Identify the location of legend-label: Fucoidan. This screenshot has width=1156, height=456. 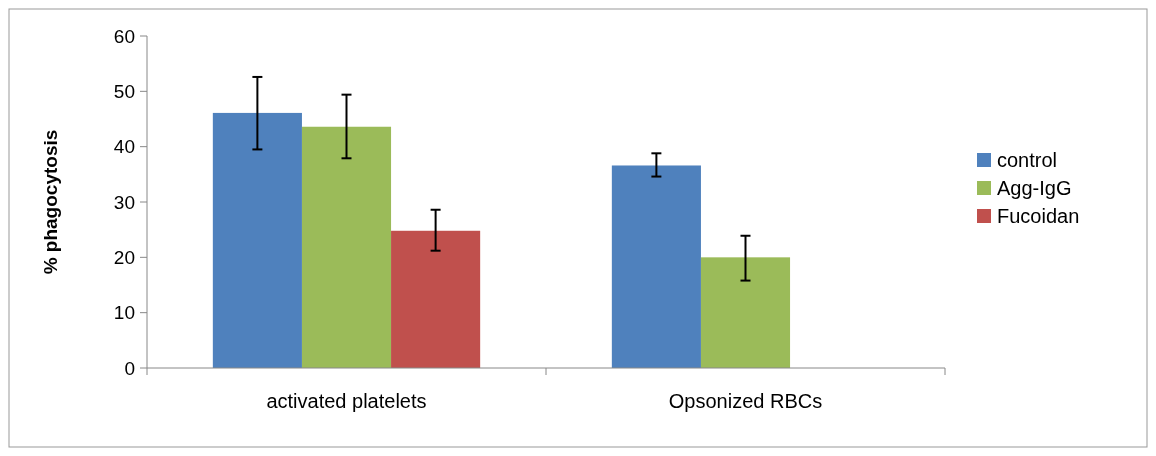
(1038, 216).